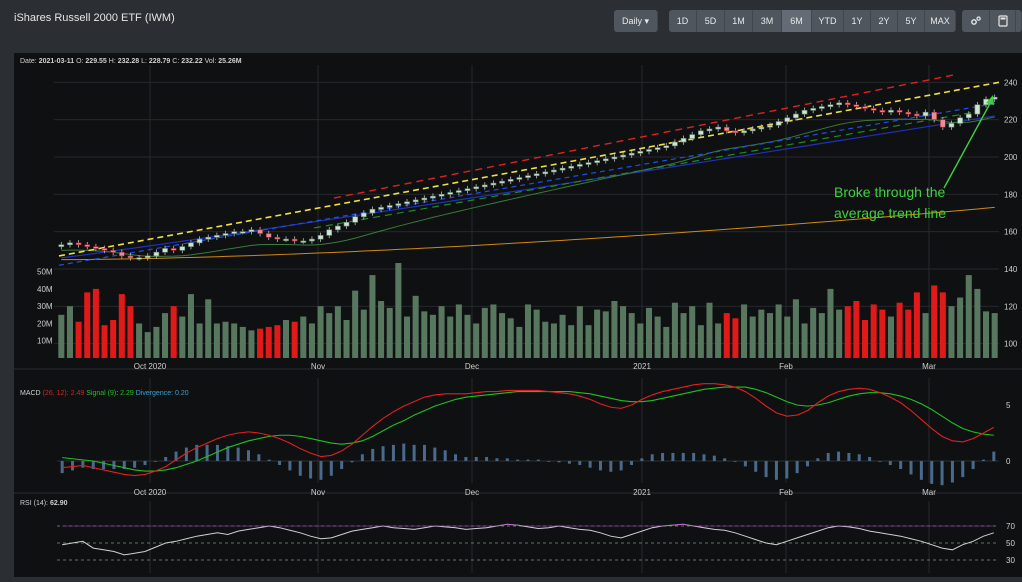 The width and height of the screenshot is (1022, 582). What do you see at coordinates (911, 21) in the screenshot?
I see `range-button-5y: 5Y` at bounding box center [911, 21].